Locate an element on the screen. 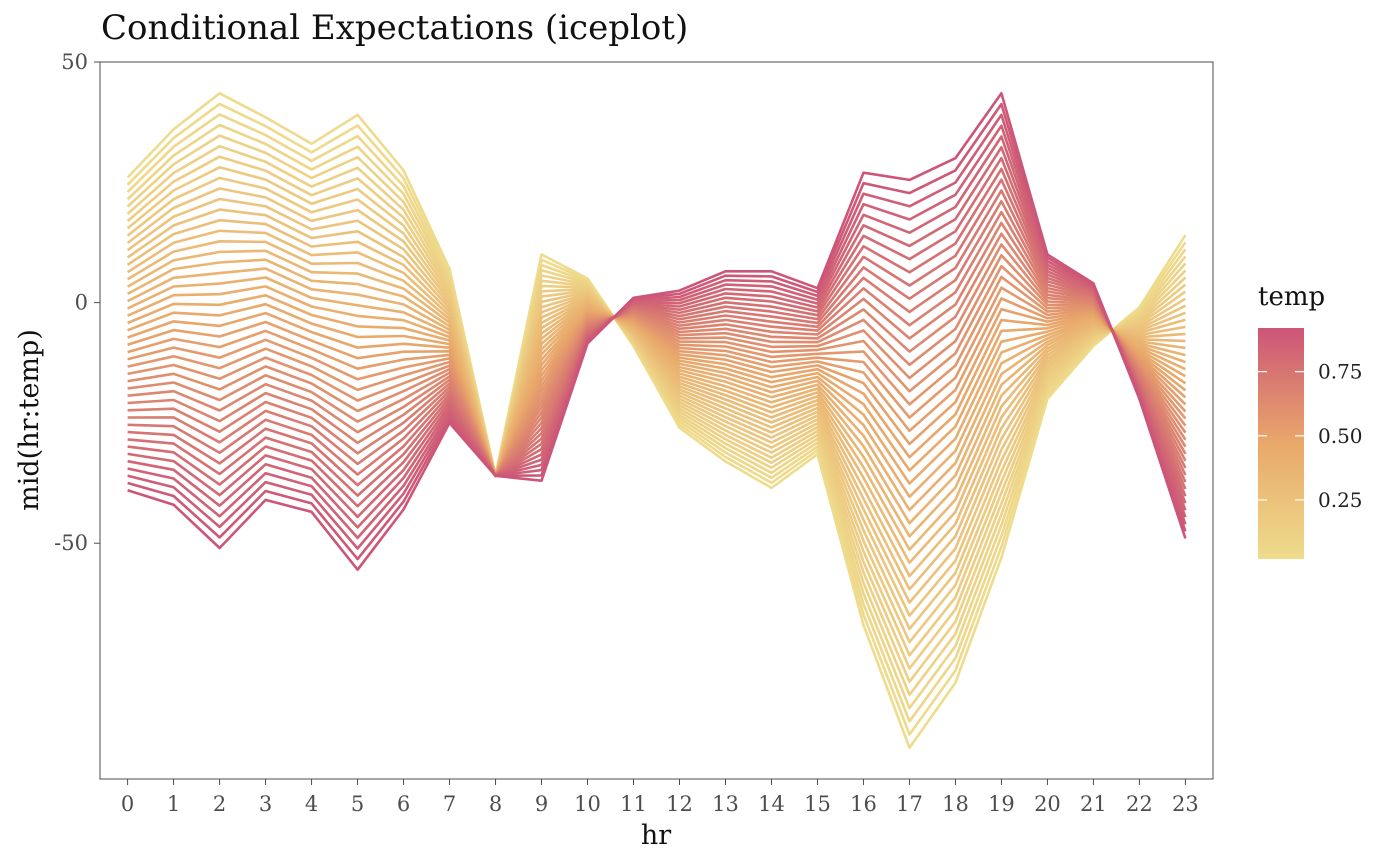 This screenshot has width=1400, height=865. x-tick-label-11: 11 is located at coordinates (633, 804).